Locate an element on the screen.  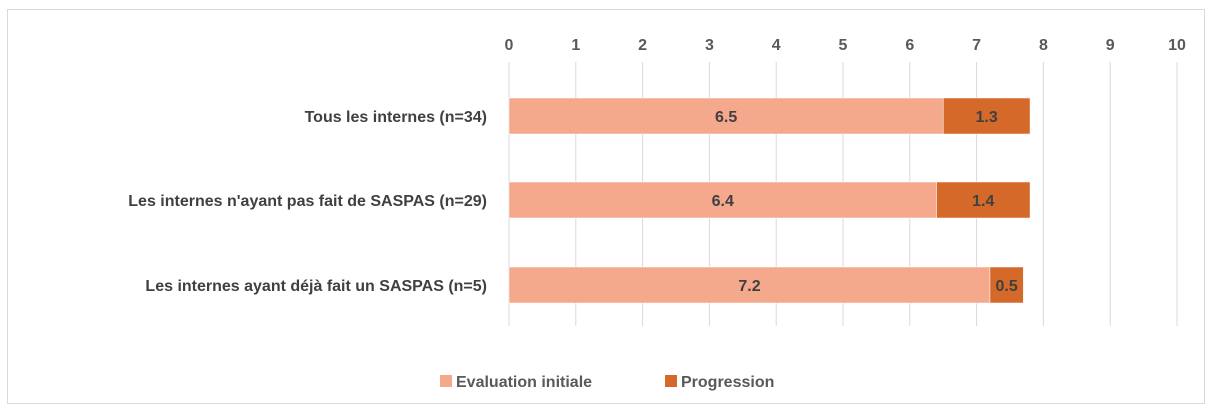
legend-progression-label: Progression is located at coordinates (727, 382).